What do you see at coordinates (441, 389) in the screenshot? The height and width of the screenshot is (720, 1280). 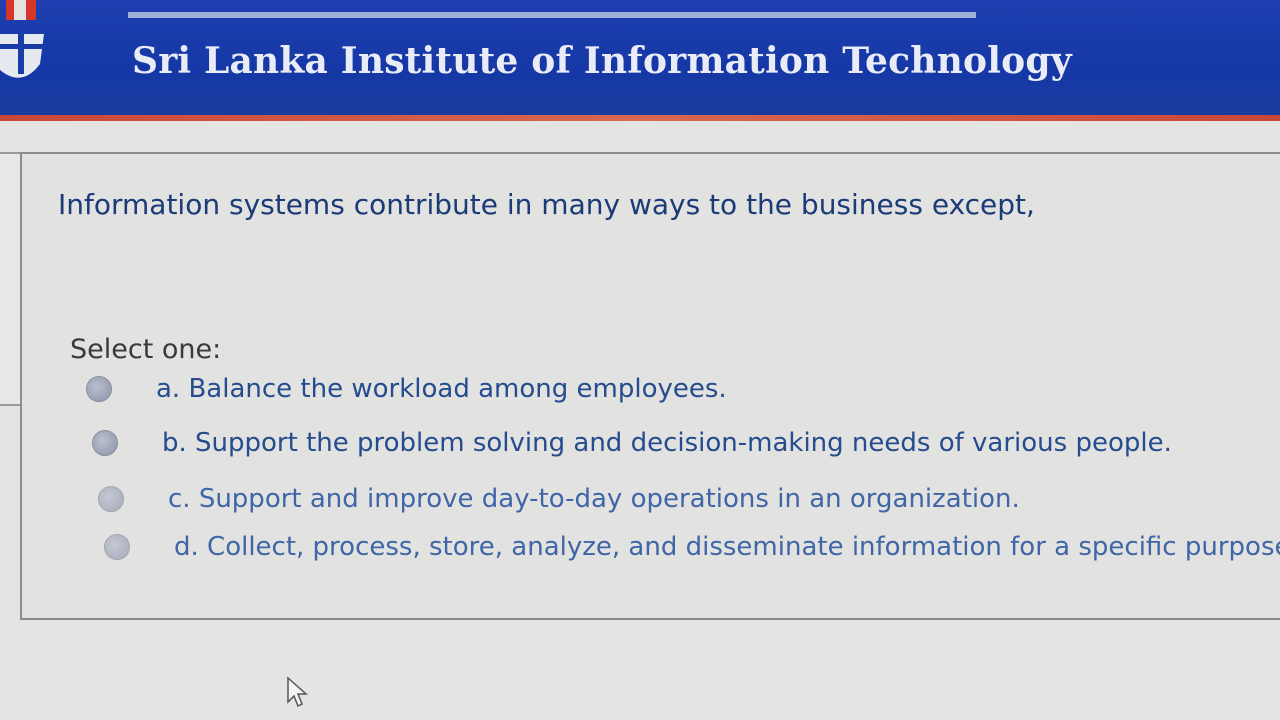 I see `answer-option-label: a. Balance the workload among employees.` at bounding box center [441, 389].